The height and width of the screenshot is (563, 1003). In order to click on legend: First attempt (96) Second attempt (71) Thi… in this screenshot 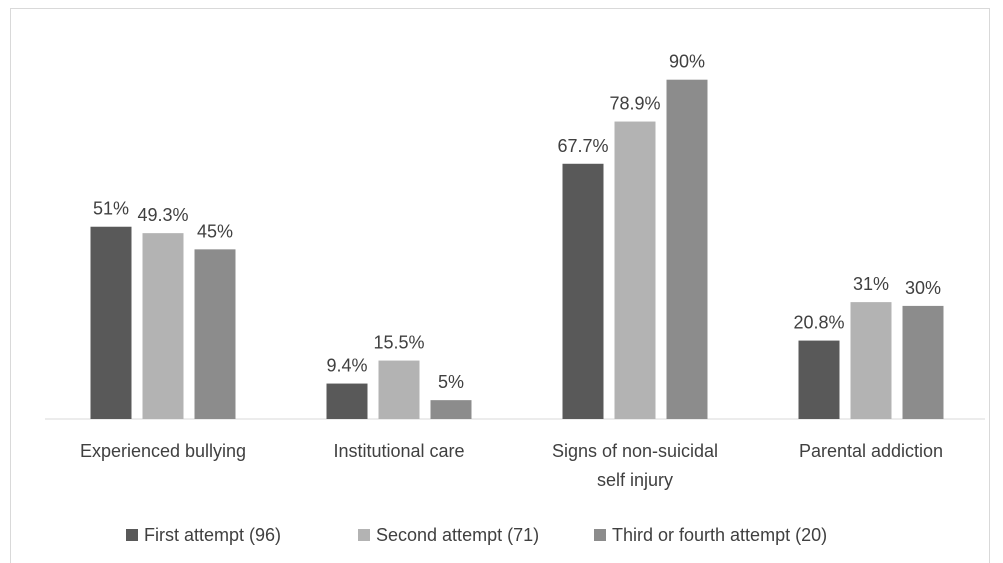, I will do `click(476, 535)`.